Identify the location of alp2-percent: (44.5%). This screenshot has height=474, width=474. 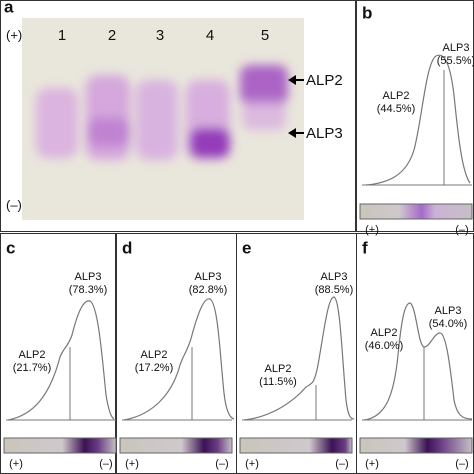
(396, 109).